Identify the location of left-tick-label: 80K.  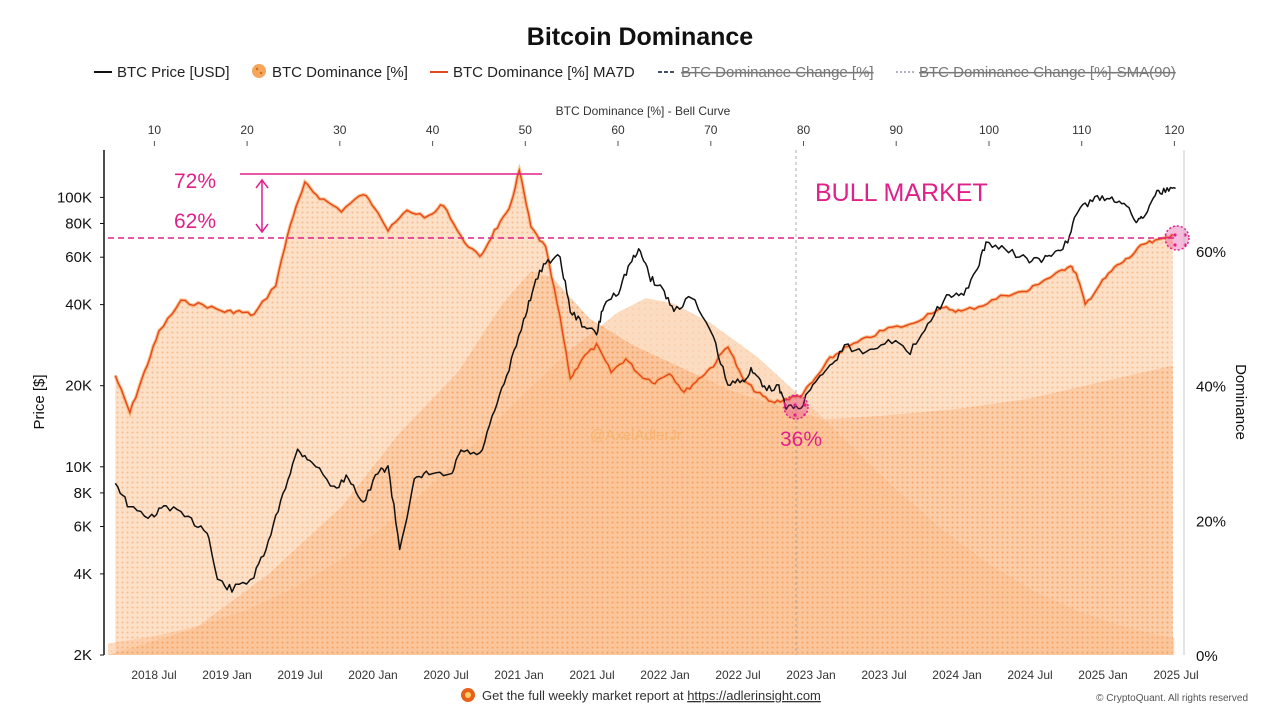
(78, 224).